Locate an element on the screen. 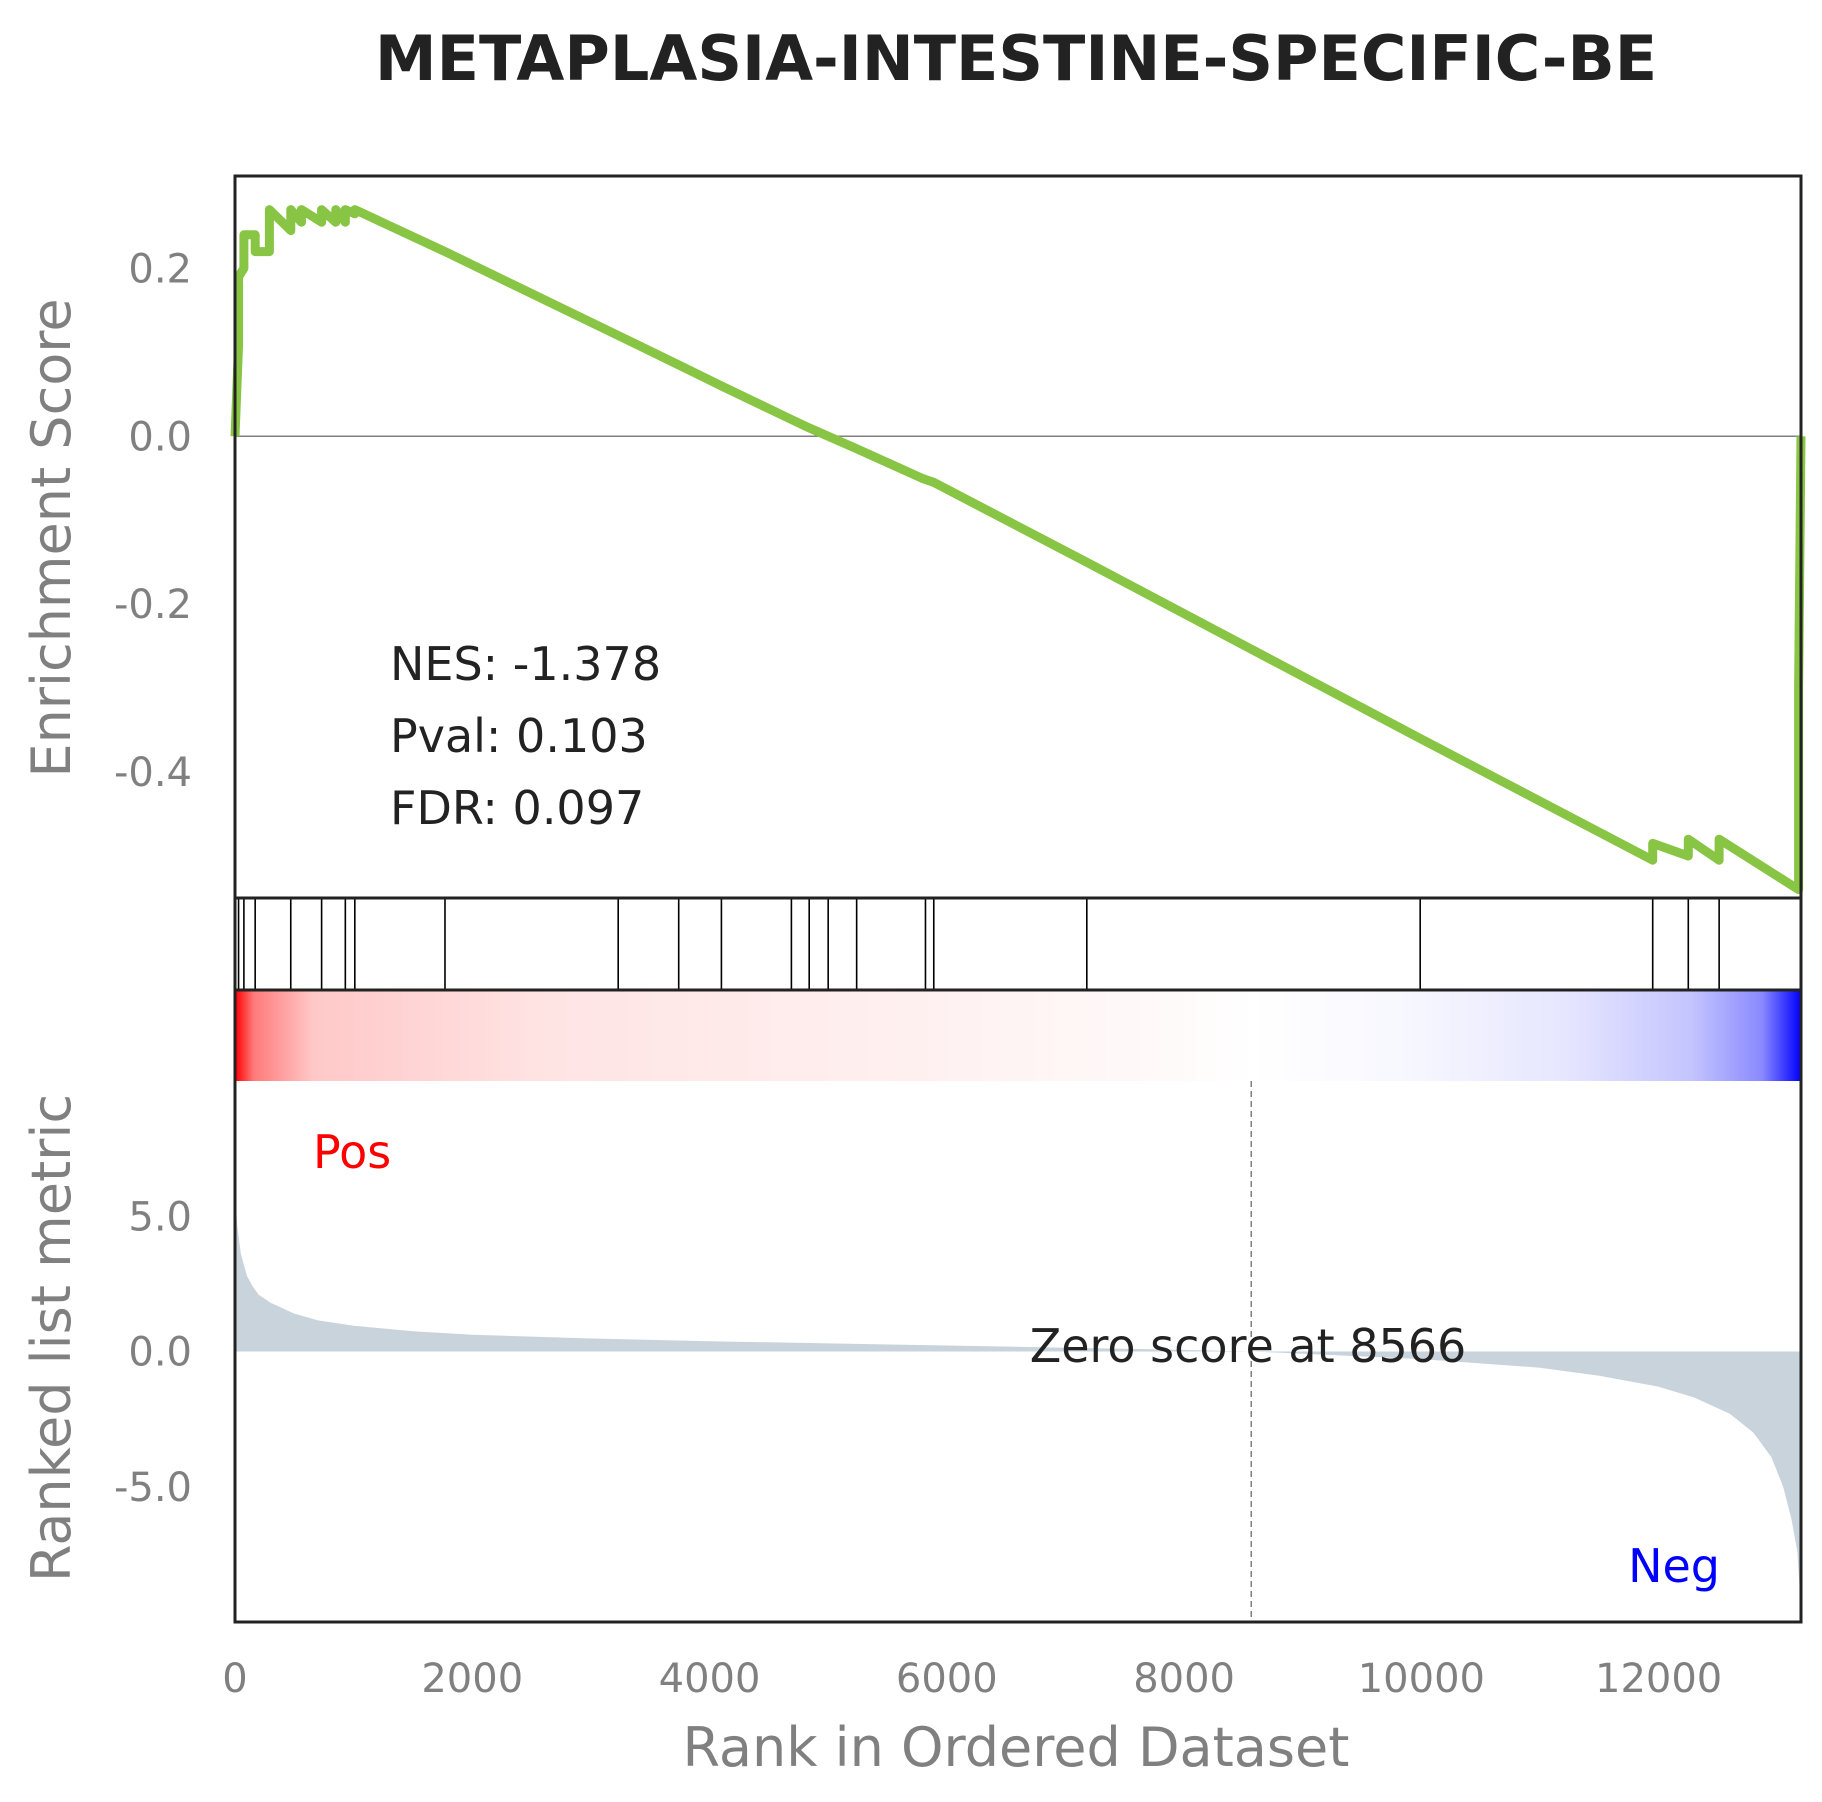  x-tick-label: 12000 is located at coordinates (1658, 1679).